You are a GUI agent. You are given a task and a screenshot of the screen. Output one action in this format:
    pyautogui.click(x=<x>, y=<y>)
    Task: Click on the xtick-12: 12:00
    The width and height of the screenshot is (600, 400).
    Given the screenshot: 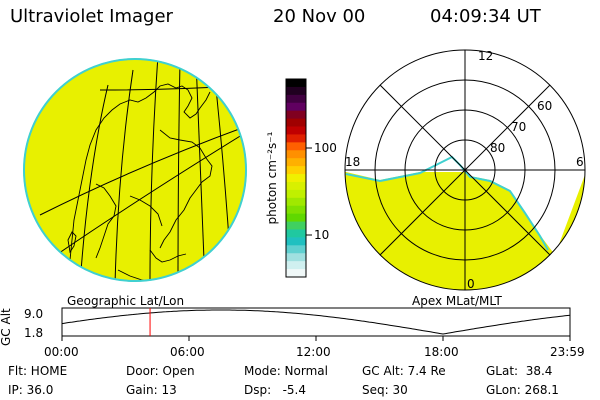 What is the action you would take?
    pyautogui.click(x=313, y=352)
    